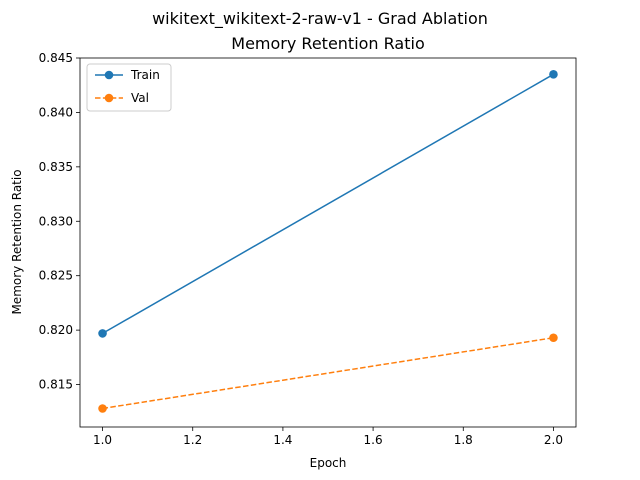 The width and height of the screenshot is (640, 480). Describe the element at coordinates (109, 75) in the screenshot. I see `legend-marker-train` at that location.